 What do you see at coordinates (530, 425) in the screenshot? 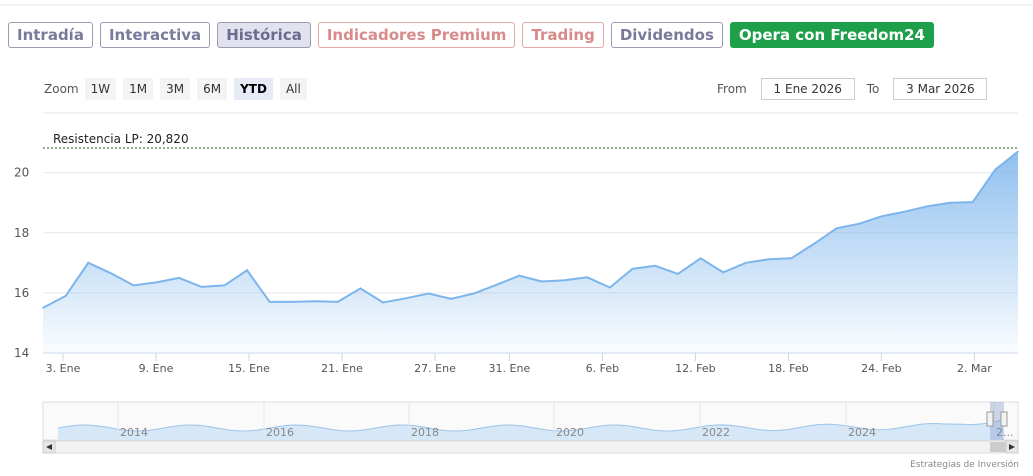
I see `navigator-line` at bounding box center [530, 425].